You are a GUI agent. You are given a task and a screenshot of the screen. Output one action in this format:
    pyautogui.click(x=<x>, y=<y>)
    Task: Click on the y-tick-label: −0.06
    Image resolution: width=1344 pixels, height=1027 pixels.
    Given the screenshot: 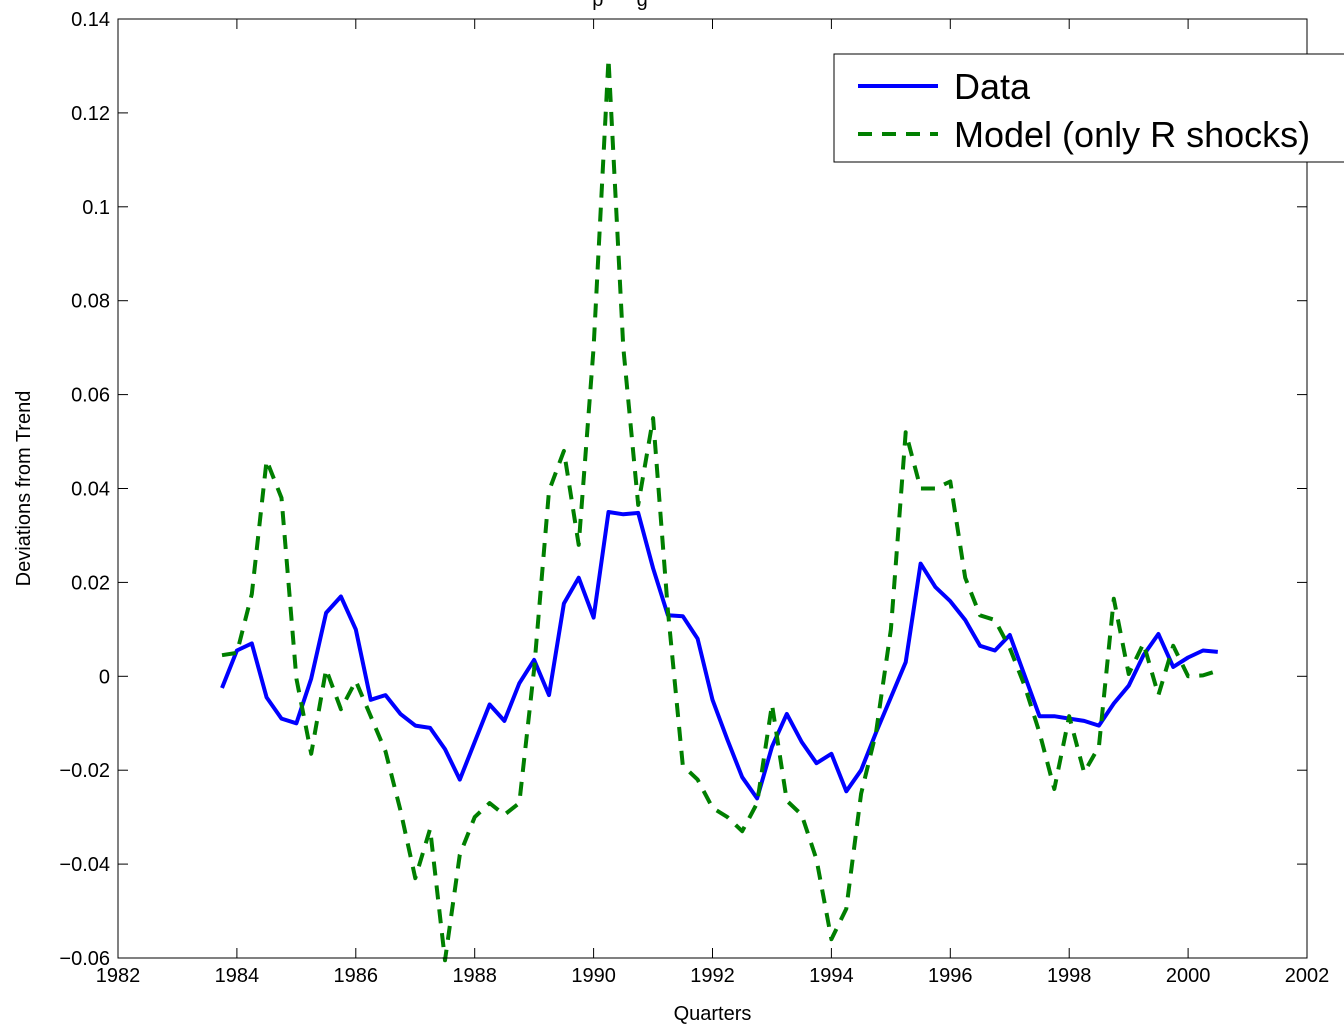 What is the action you would take?
    pyautogui.click(x=84, y=959)
    